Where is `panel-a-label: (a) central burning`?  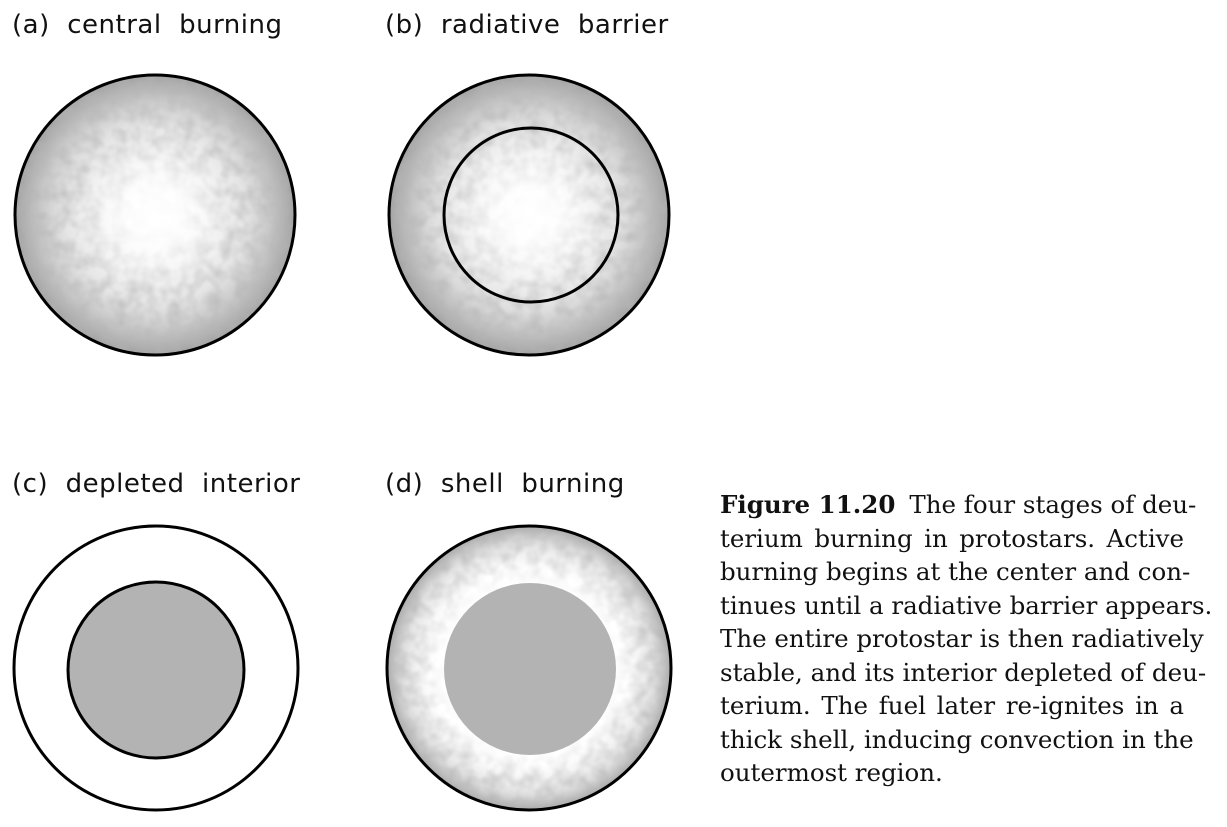
panel-a-label: (a) central burning is located at coordinates (147, 25).